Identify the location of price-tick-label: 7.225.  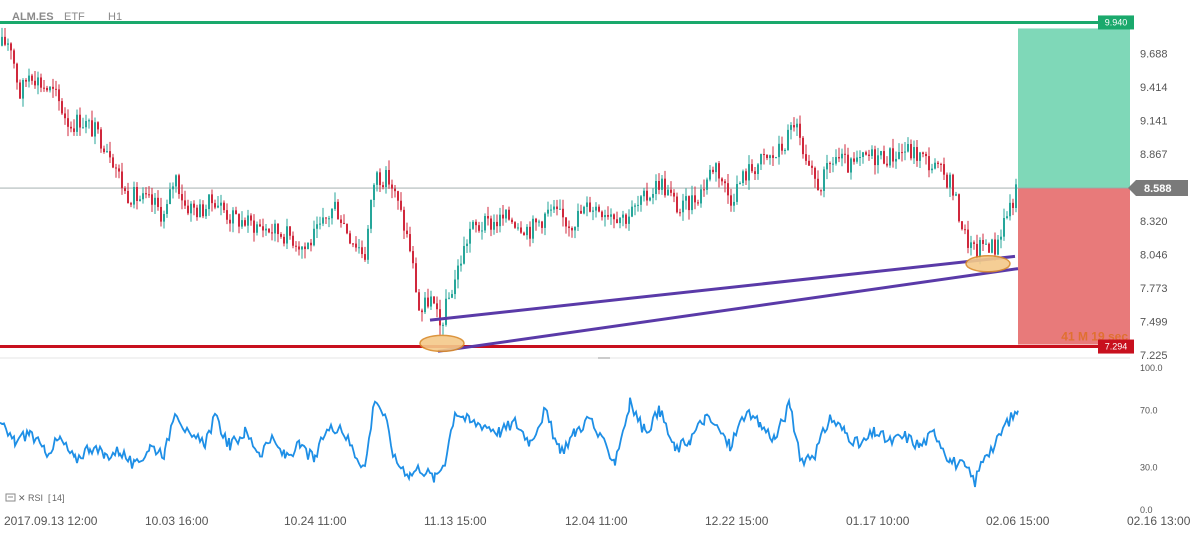
(1154, 356).